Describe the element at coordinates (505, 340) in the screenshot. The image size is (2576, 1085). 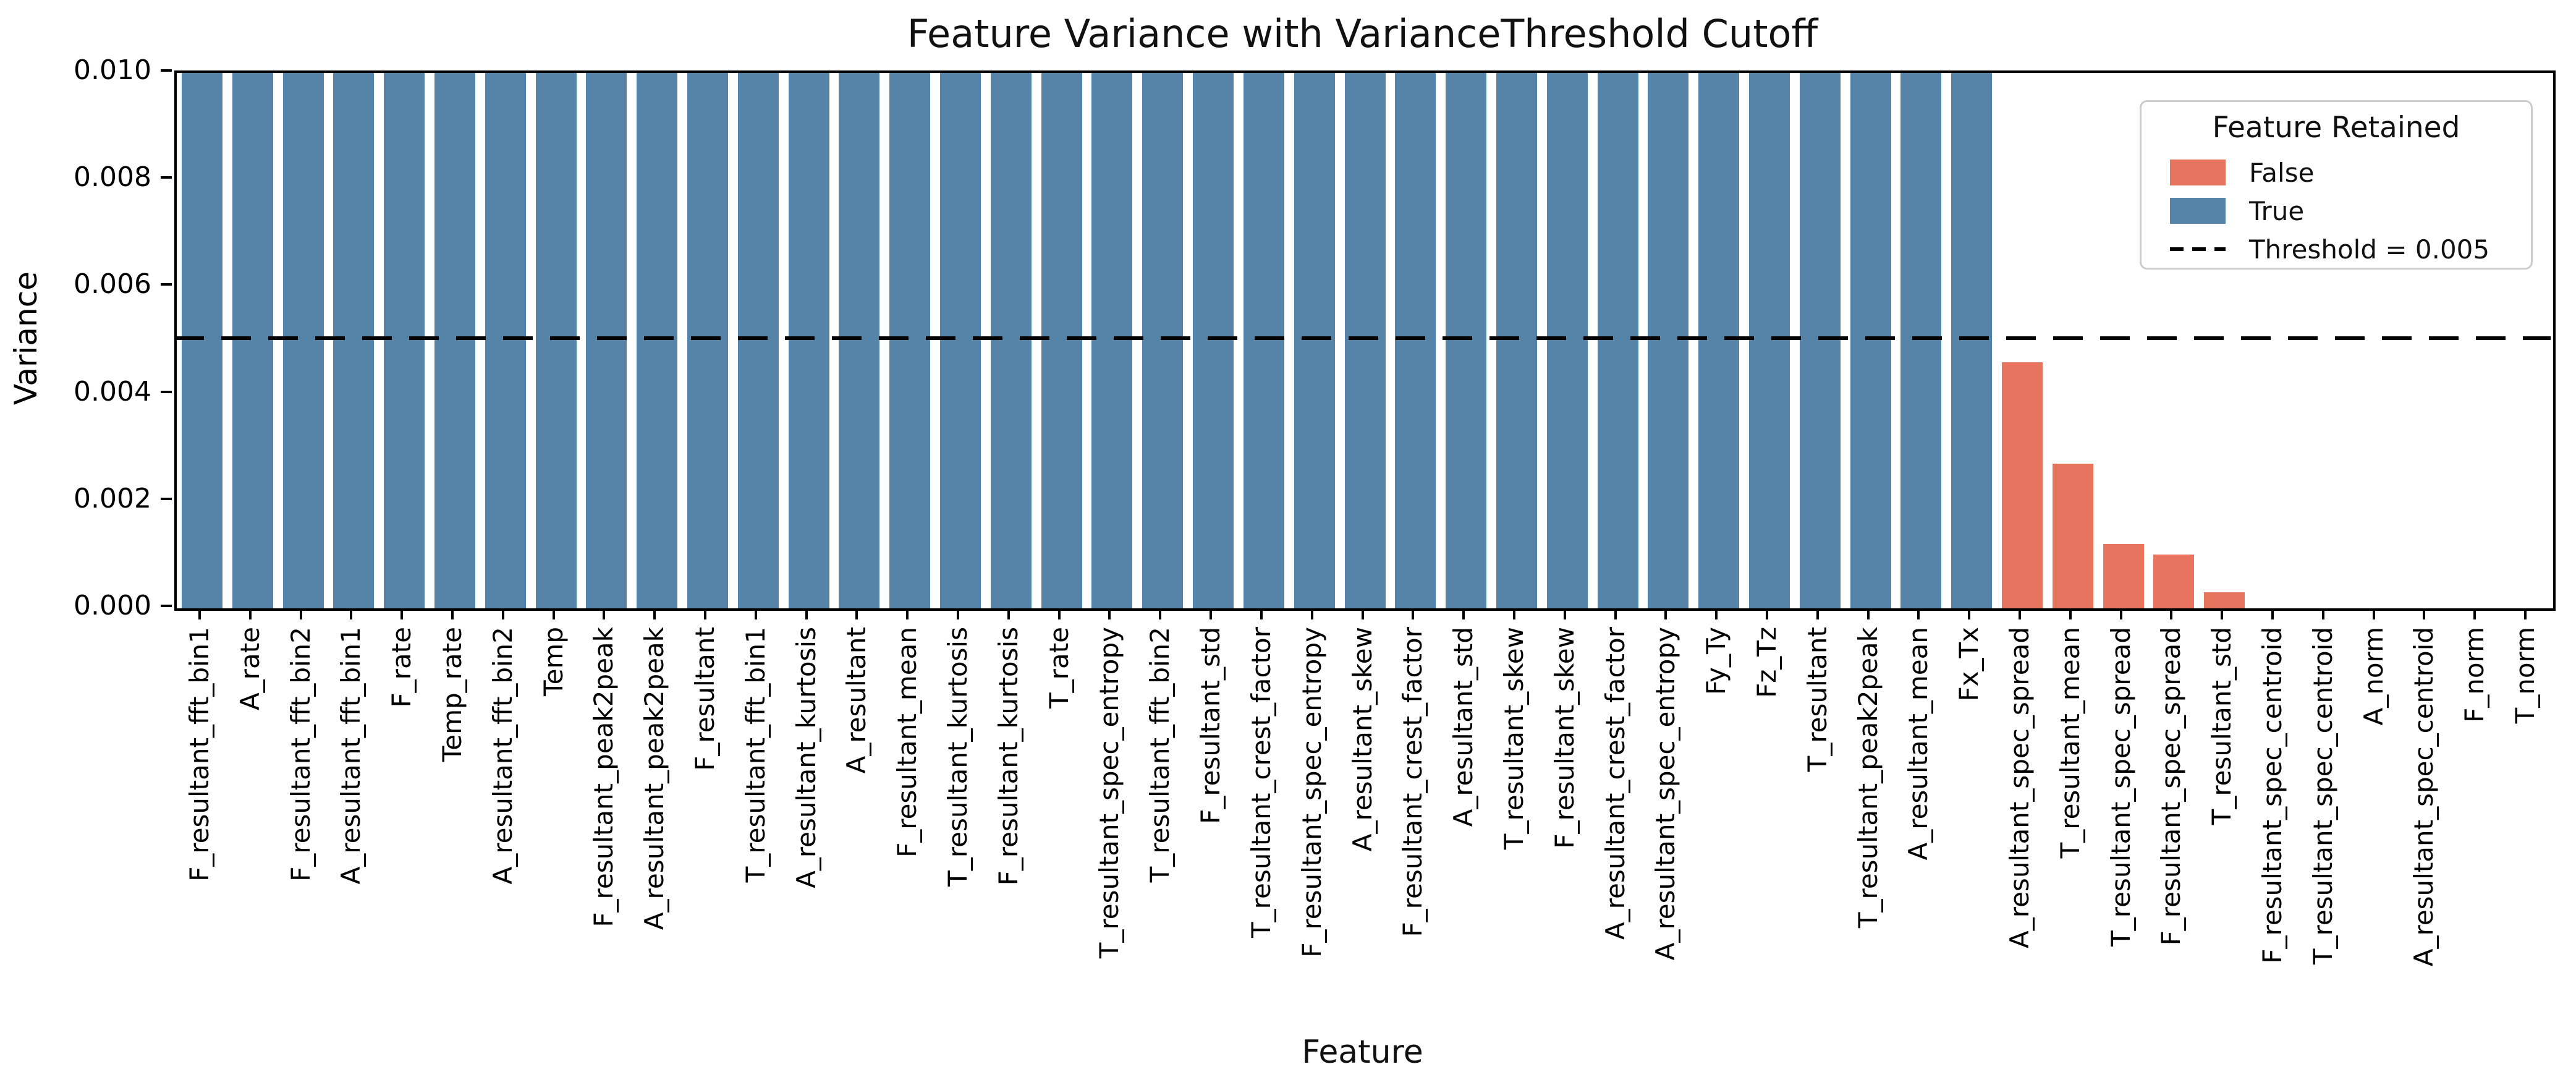
I see `bar-A_resultant_fft_bin2` at that location.